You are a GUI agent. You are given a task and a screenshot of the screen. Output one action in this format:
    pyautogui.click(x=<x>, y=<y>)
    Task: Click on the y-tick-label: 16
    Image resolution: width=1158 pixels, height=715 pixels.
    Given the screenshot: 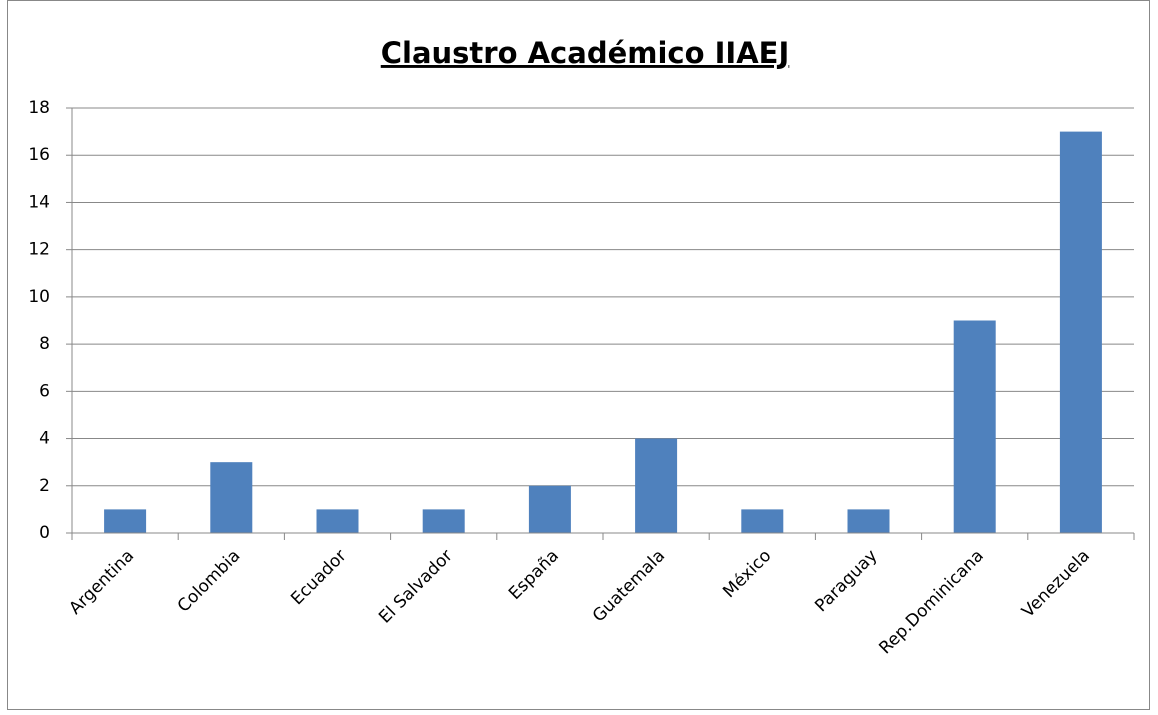 What is the action you would take?
    pyautogui.click(x=39, y=155)
    